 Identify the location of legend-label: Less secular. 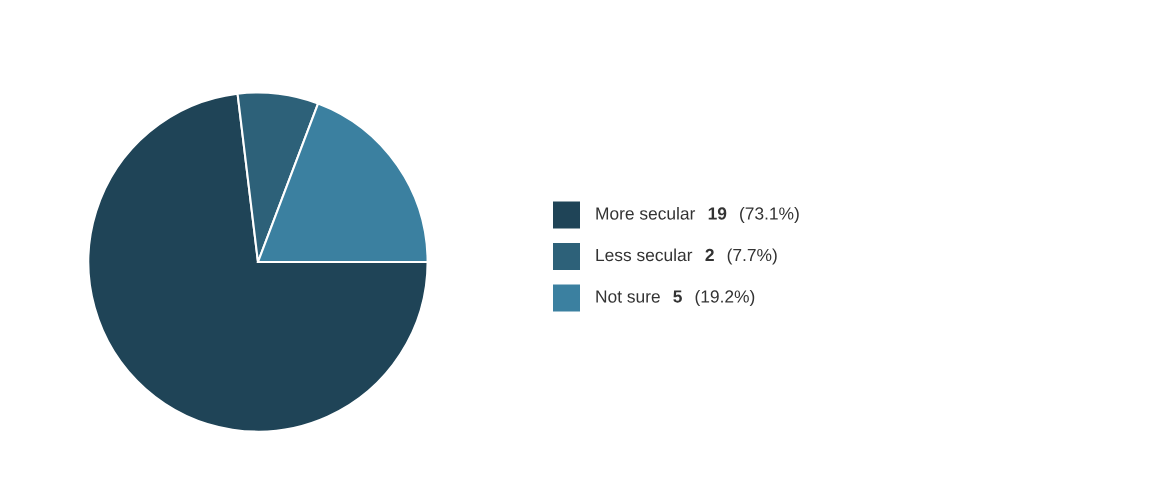
(644, 255).